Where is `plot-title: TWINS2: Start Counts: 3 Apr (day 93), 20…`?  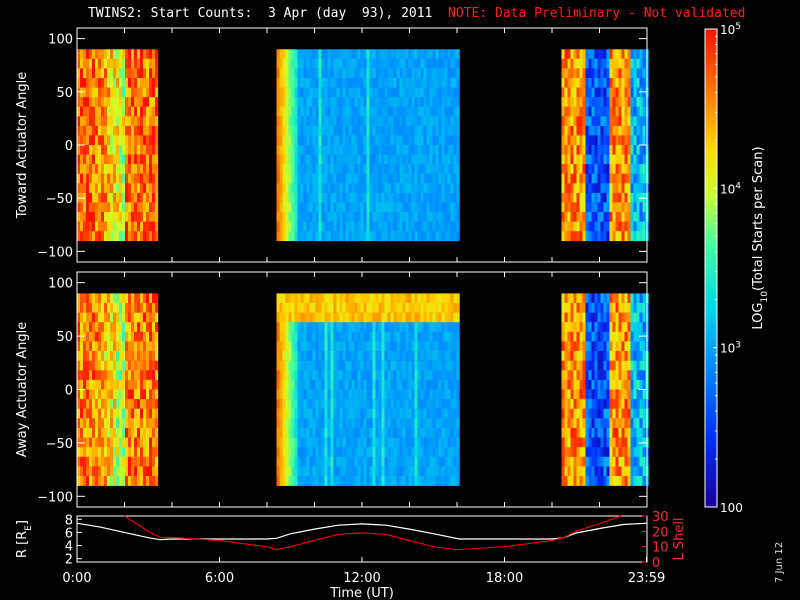 plot-title: TWINS2: Start Counts: 3 Apr (day 93), 20… is located at coordinates (416, 13).